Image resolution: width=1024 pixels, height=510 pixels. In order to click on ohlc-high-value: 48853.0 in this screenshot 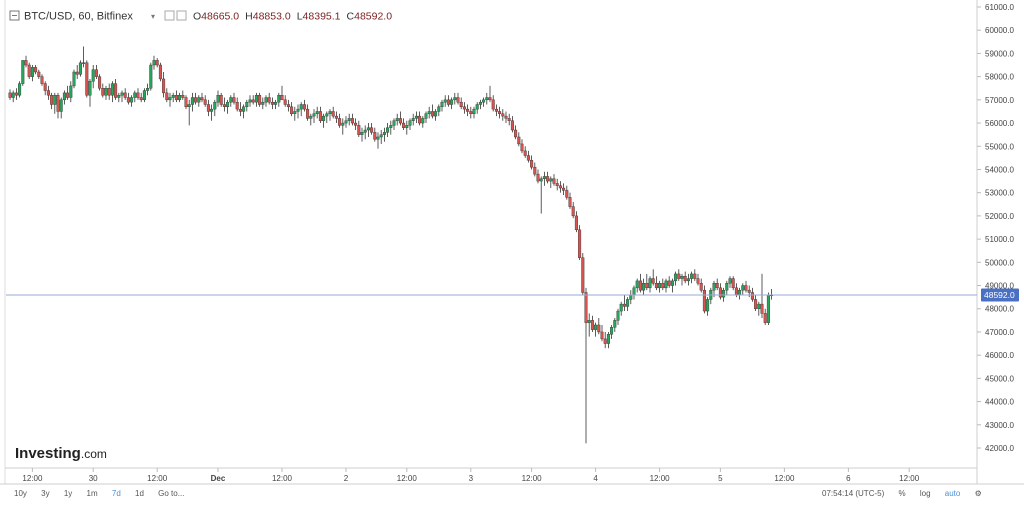, I will do `click(272, 17)`.